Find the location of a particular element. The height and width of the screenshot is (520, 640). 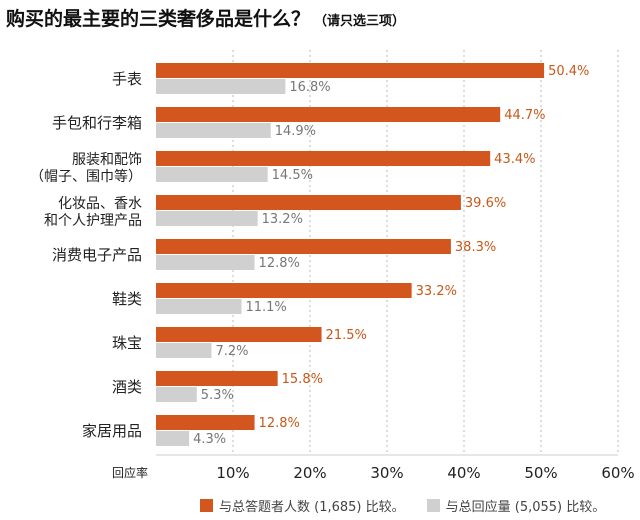

category-label: 家居用品 is located at coordinates (112, 431).